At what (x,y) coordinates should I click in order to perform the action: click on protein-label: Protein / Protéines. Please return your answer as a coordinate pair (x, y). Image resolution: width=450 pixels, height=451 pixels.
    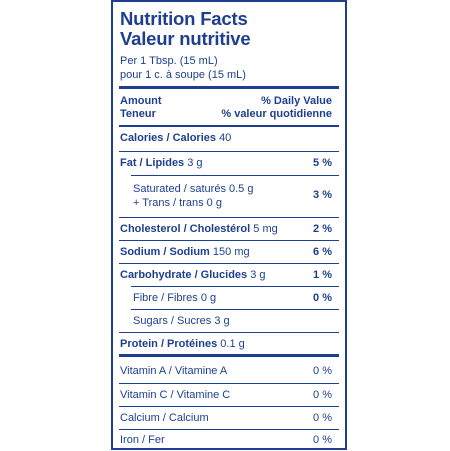
    Looking at the image, I should click on (169, 344).